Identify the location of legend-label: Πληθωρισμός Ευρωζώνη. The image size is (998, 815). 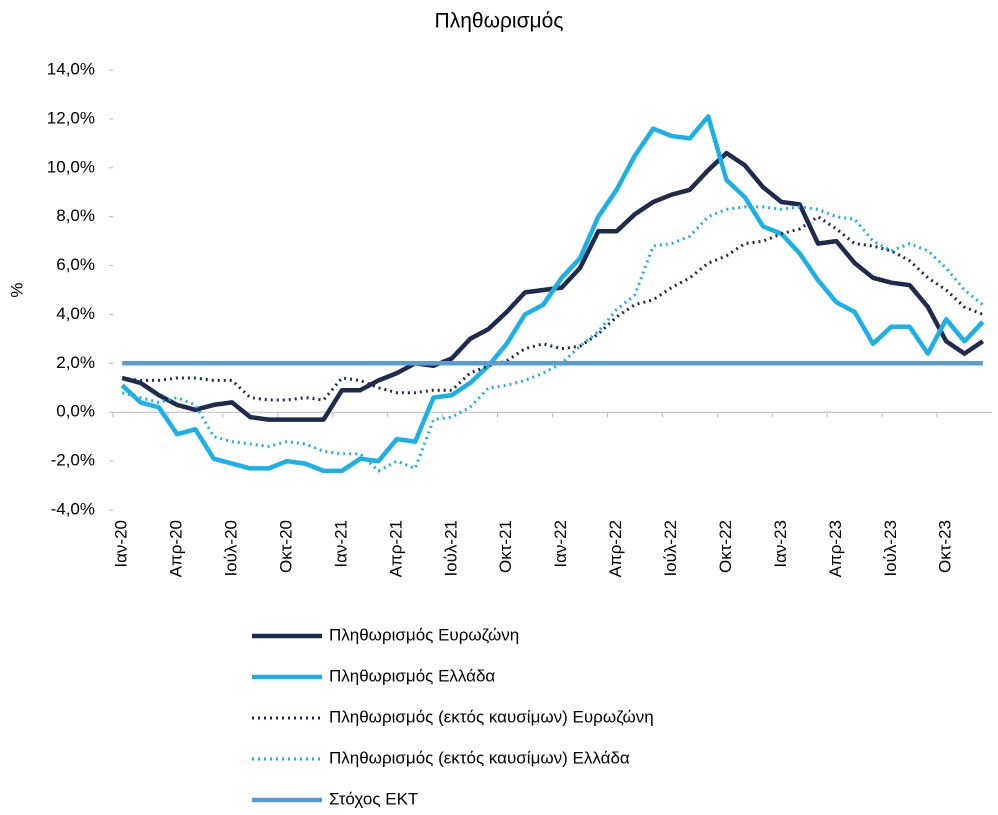
(424, 634).